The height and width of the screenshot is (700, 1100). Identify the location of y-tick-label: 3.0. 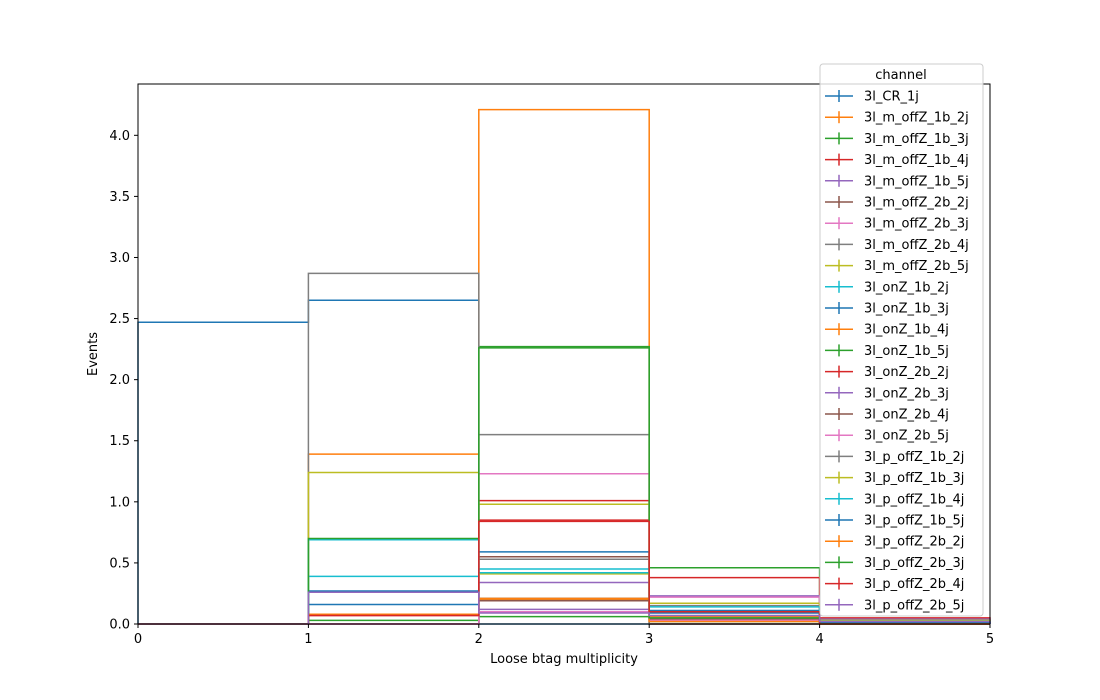
(119, 258).